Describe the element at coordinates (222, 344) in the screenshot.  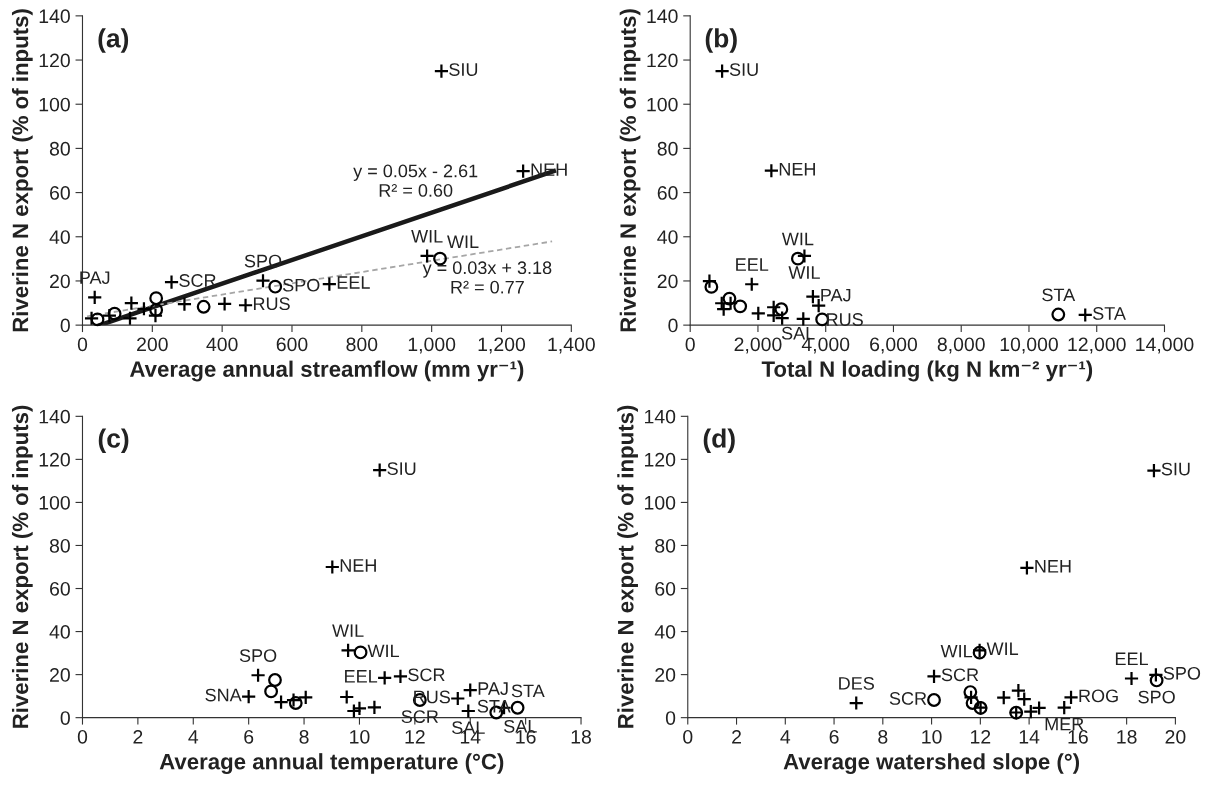
I see `x-tick-label: 400` at that location.